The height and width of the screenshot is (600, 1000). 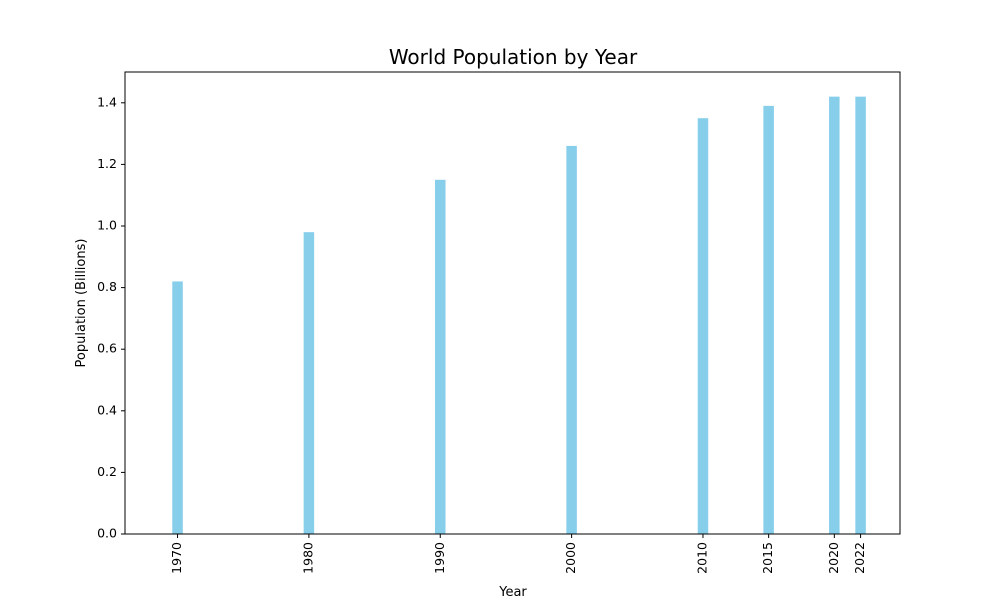 I want to click on bar-1980, so click(x=309, y=383).